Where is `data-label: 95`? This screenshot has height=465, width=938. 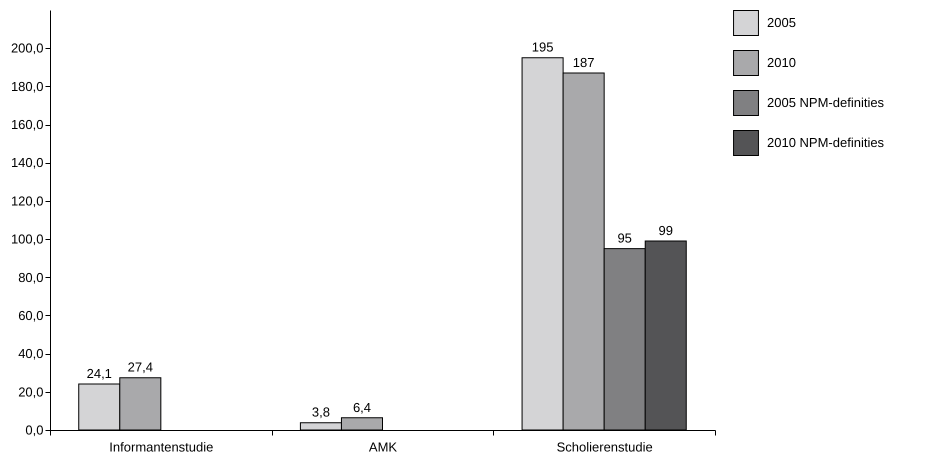
data-label: 95 is located at coordinates (624, 238).